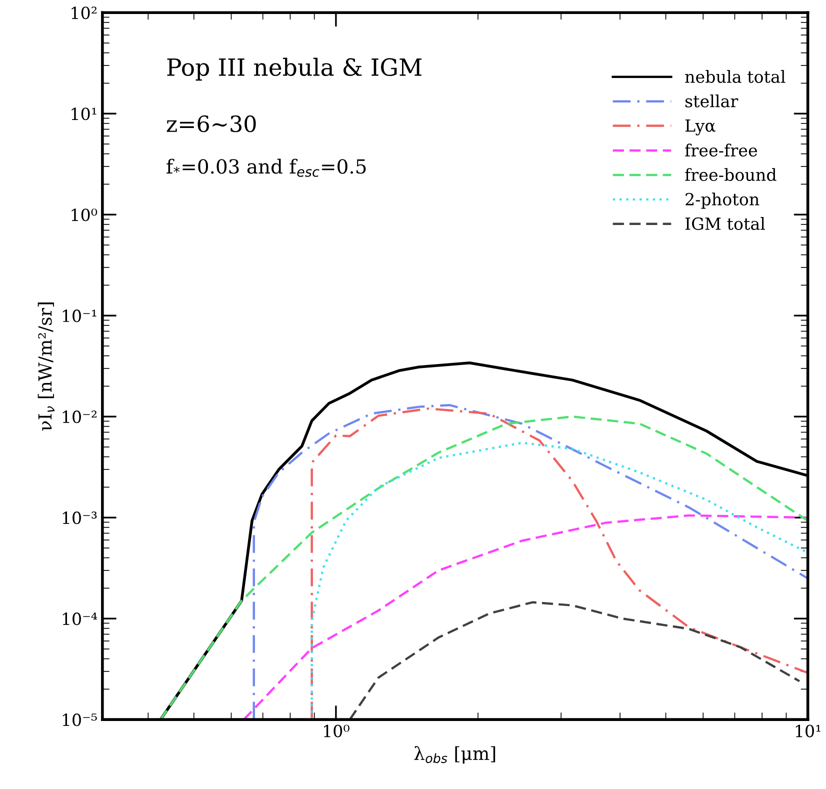 This screenshot has height=789, width=826. What do you see at coordinates (84, 13) in the screenshot?
I see `y-tick-label: 10²` at bounding box center [84, 13].